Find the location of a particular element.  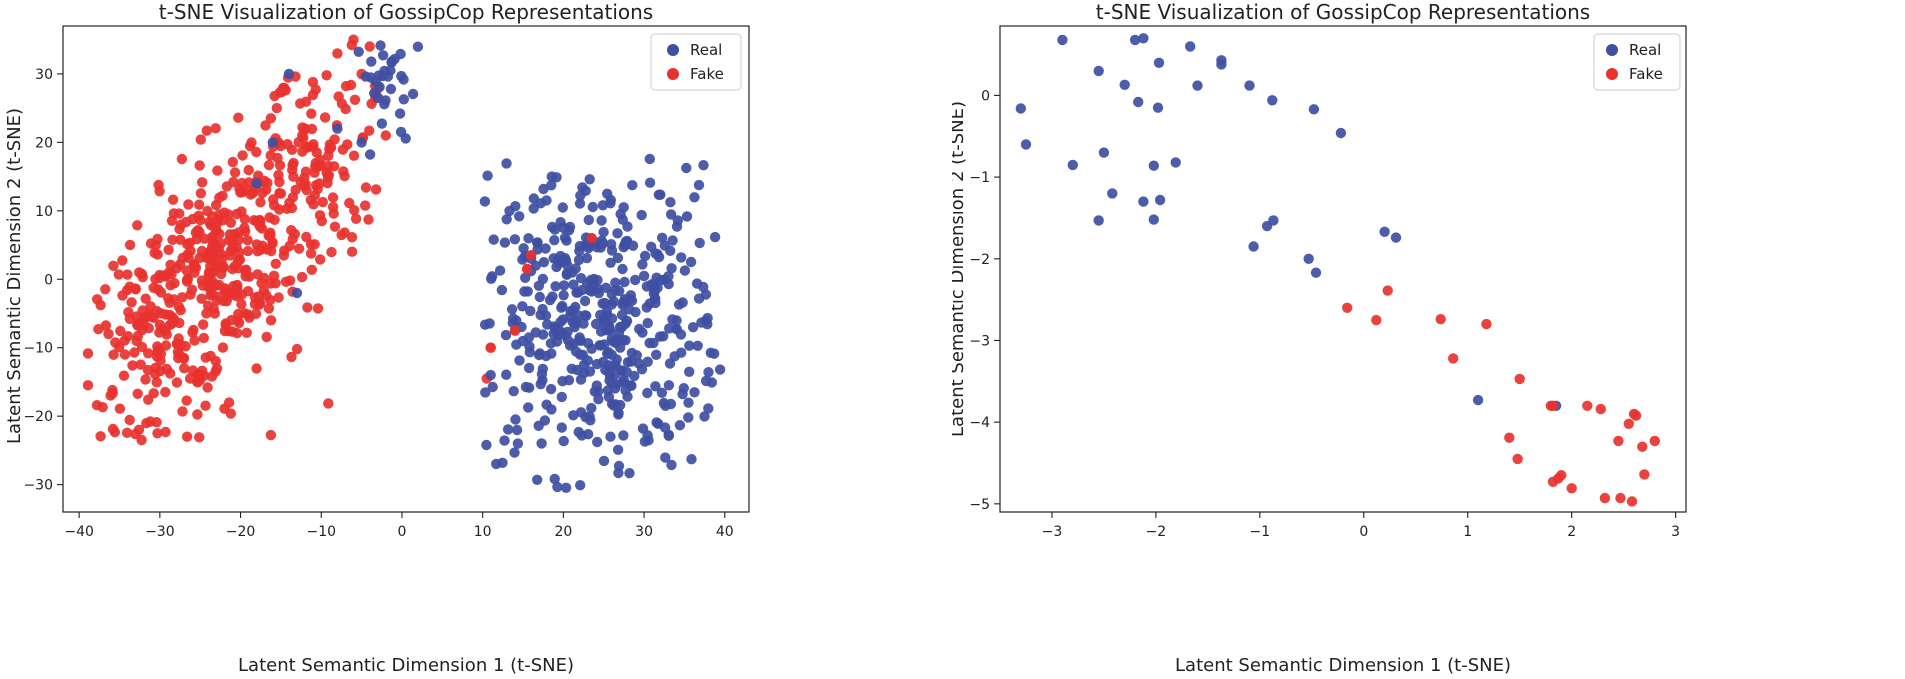

right-legend-fake-label: Fake is located at coordinates (1646, 74).